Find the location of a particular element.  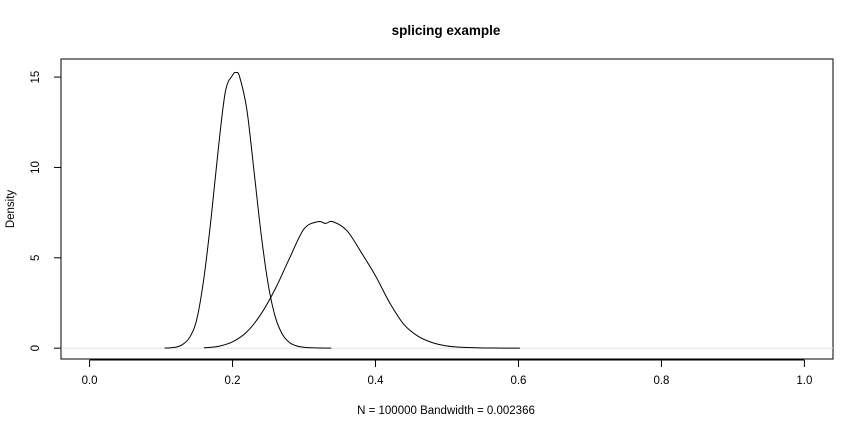

y-axis-label: Density is located at coordinates (11, 209).